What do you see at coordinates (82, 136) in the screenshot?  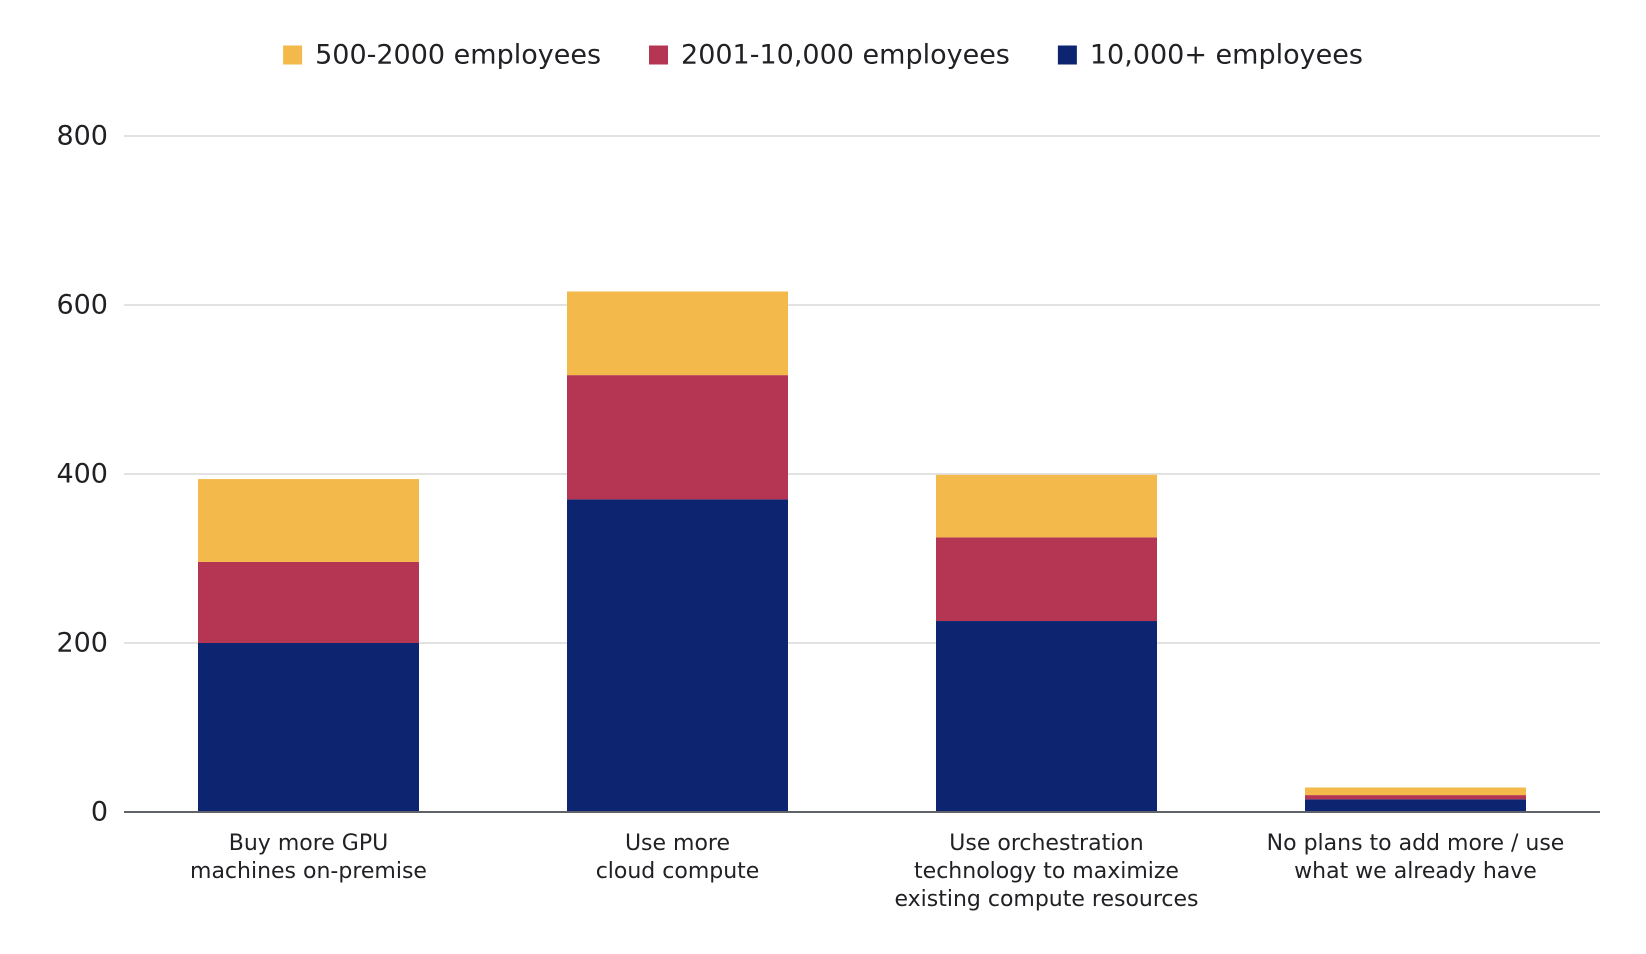 I see `y-tick-label: 800` at bounding box center [82, 136].